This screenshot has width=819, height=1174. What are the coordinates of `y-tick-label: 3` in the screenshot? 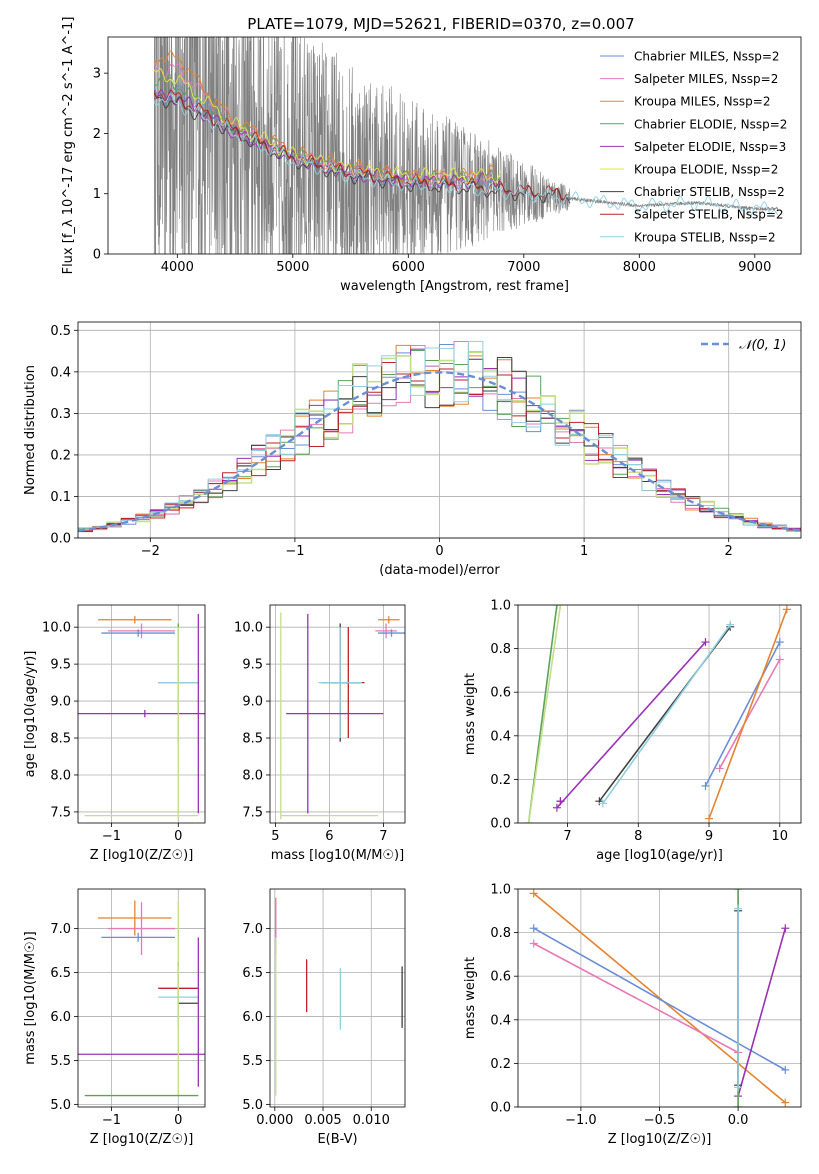 It's located at (97, 74).